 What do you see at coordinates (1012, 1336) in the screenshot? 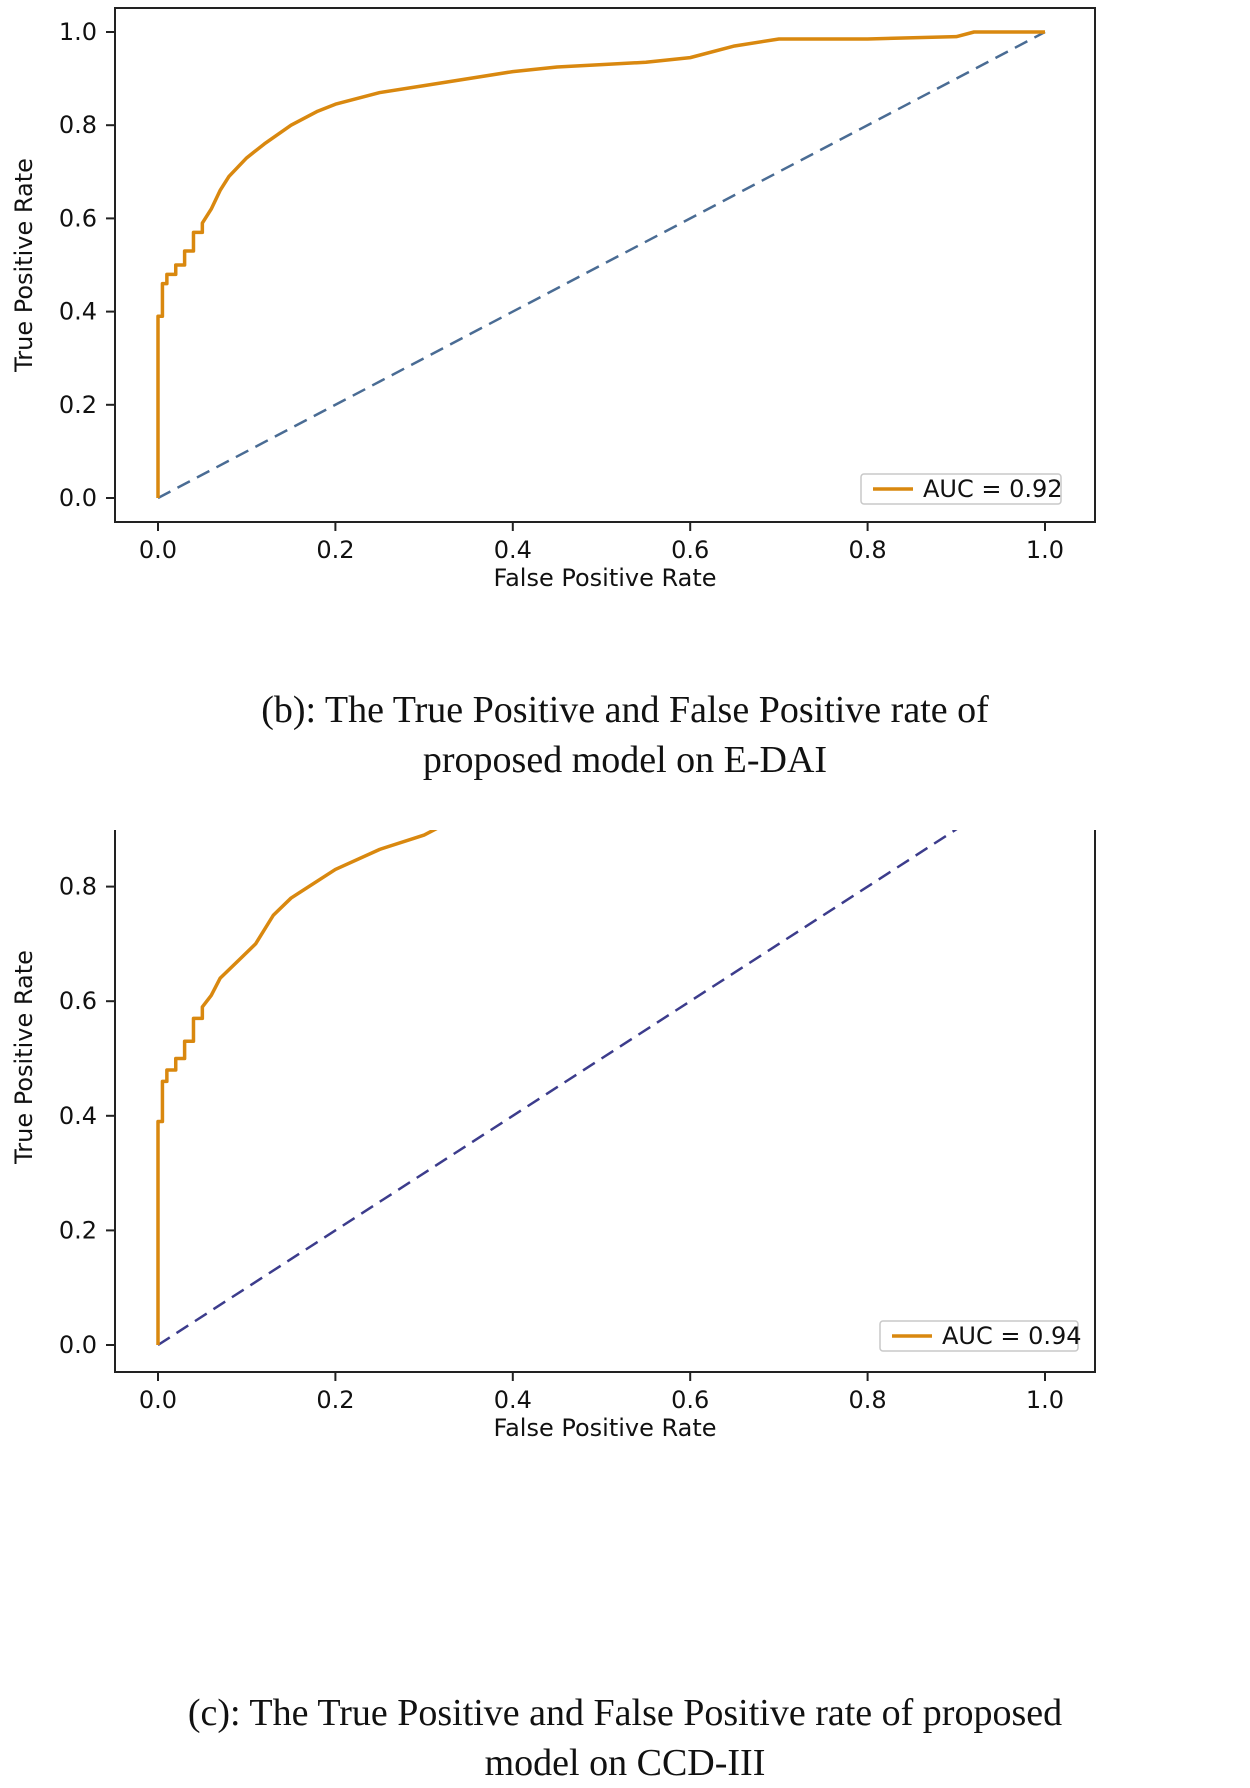
I see `legend-label: AUC = 0.94` at bounding box center [1012, 1336].